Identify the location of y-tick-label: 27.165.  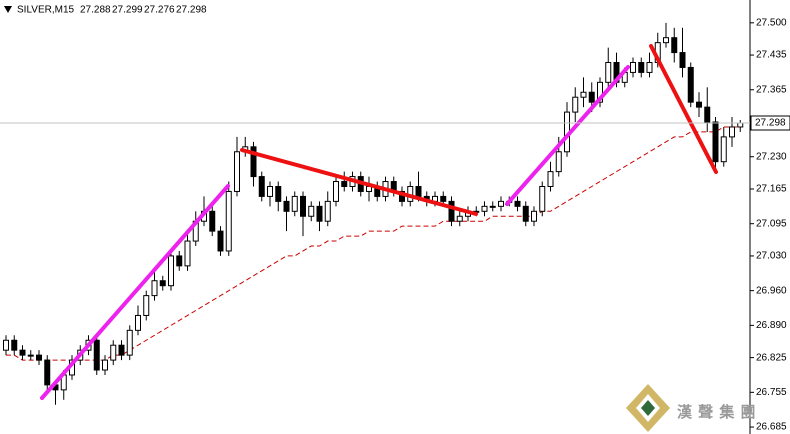
(771, 189).